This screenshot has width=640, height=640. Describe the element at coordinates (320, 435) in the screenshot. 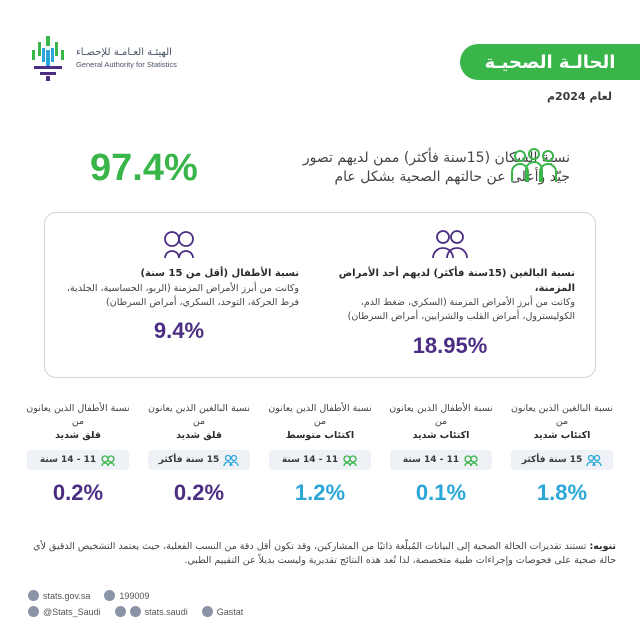

I see `stat-condition: اكتئاب متوسط` at that location.